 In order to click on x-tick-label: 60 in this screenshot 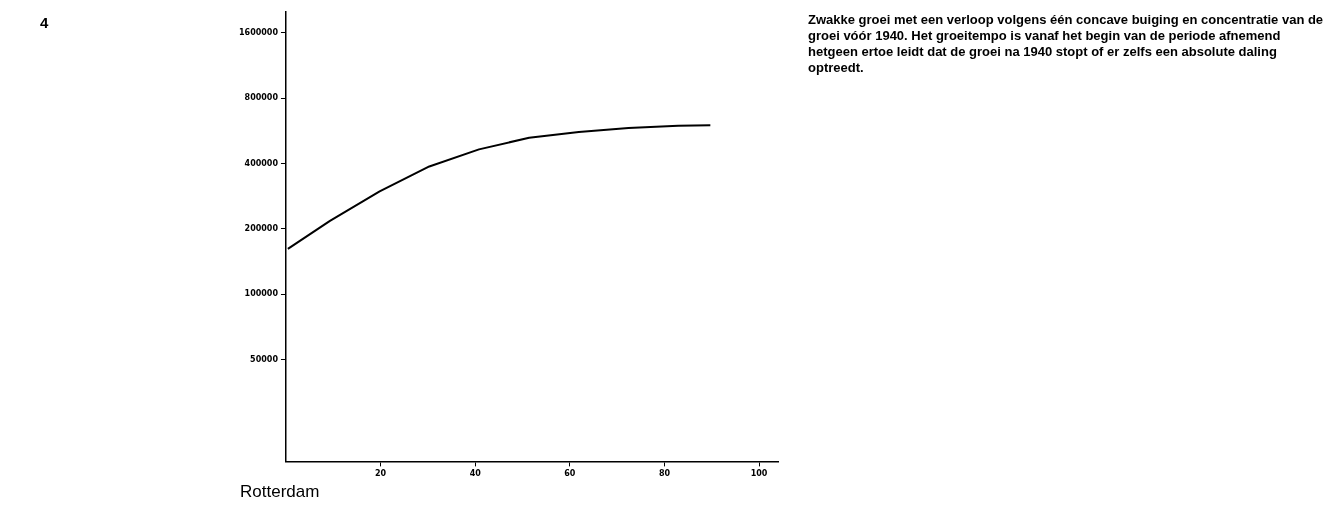, I will do `click(570, 474)`.